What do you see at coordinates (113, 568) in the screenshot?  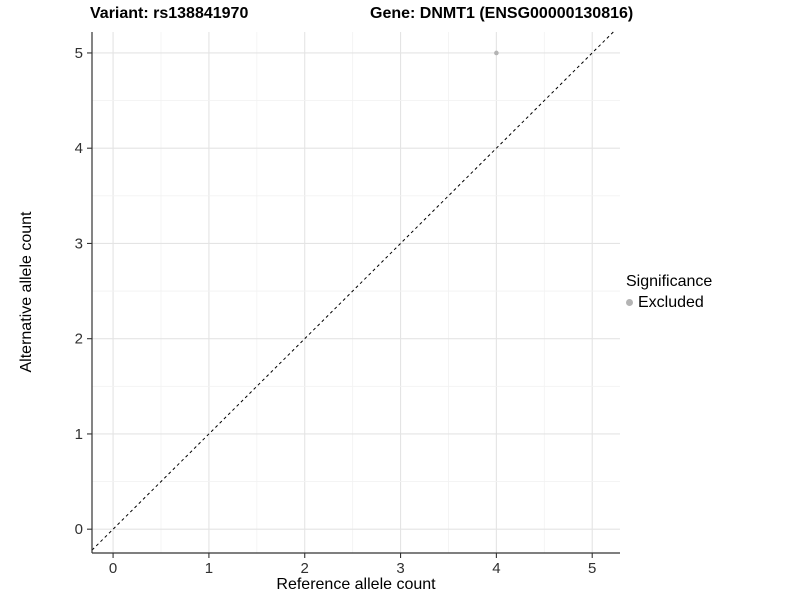 I see `x-tick-label: 0` at bounding box center [113, 568].